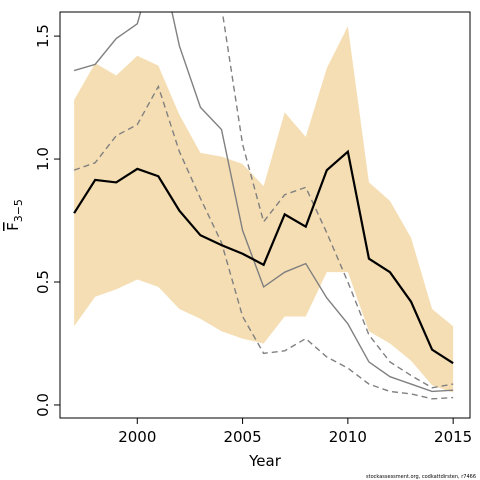 The height and width of the screenshot is (480, 480). What do you see at coordinates (242, 437) in the screenshot?
I see `x-tick-label: 2005` at bounding box center [242, 437].